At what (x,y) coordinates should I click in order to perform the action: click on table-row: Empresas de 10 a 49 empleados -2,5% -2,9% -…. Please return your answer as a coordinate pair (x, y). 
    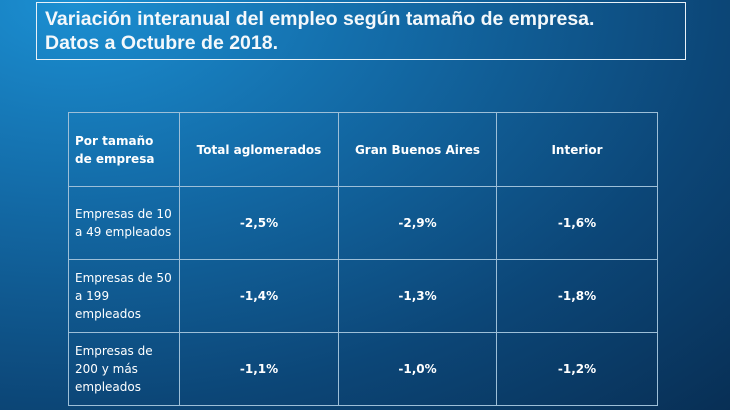
    Looking at the image, I should click on (363, 223).